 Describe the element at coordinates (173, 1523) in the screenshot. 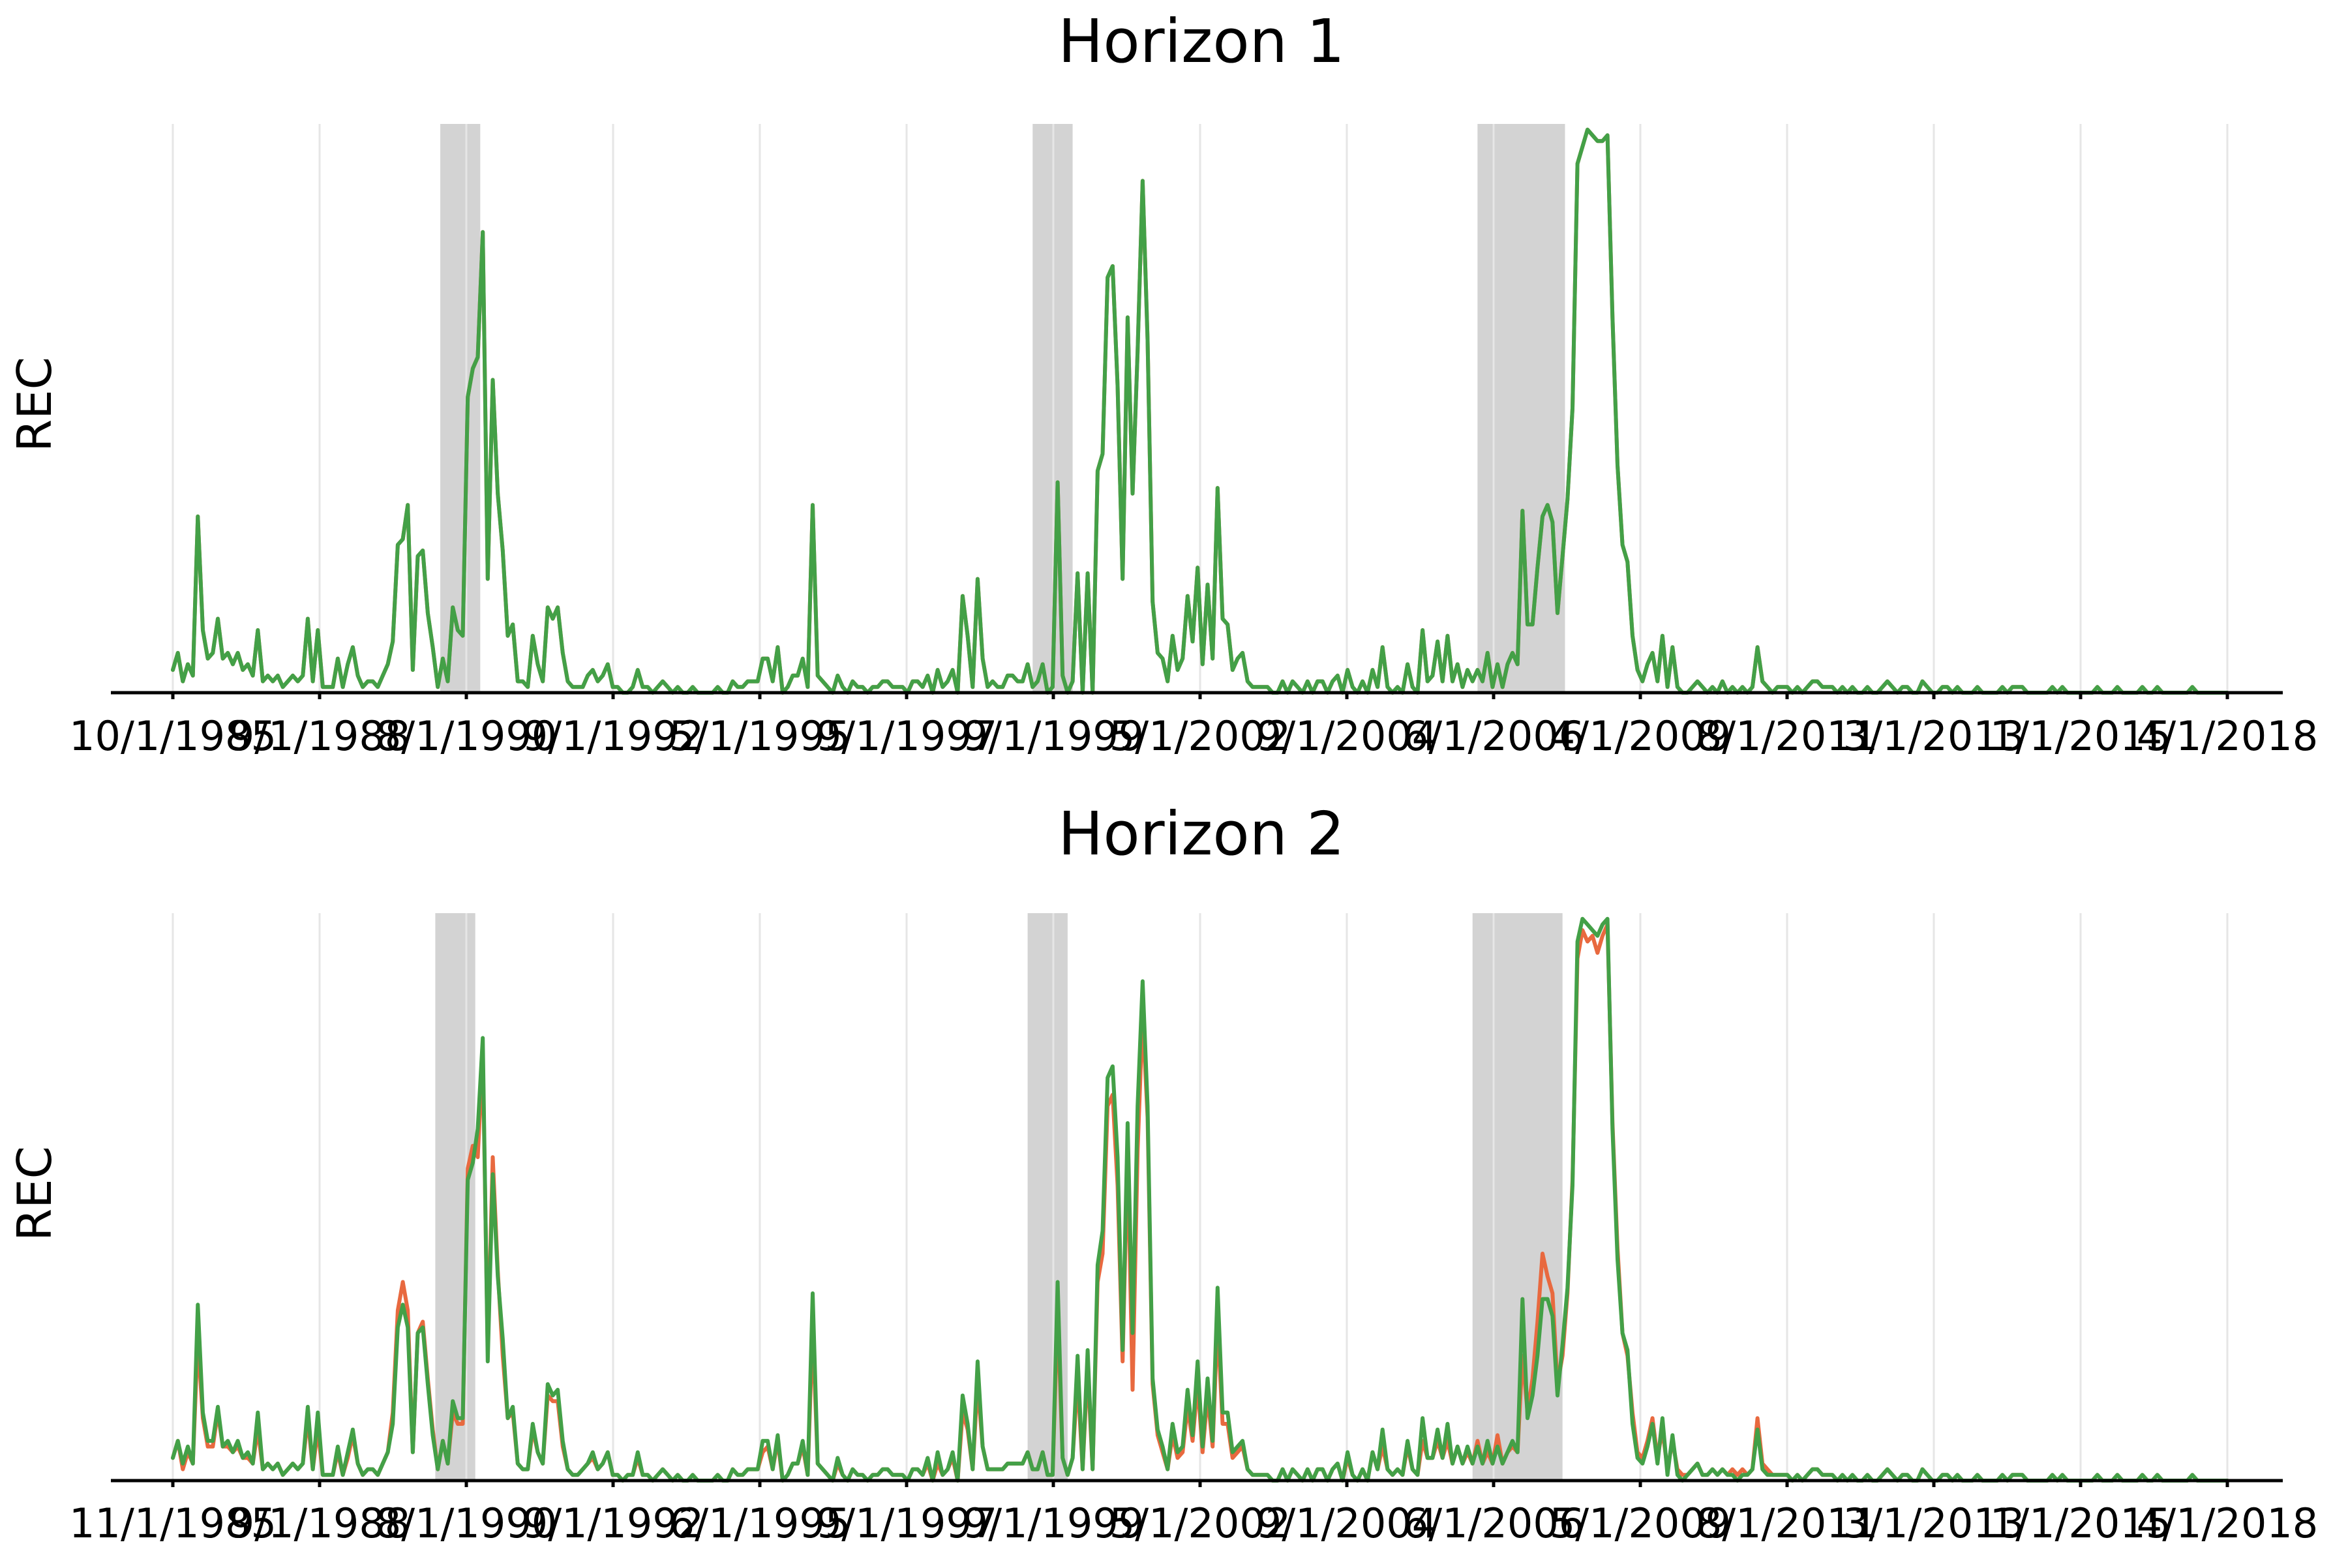

I see `tick-label: 11/1/1985` at that location.